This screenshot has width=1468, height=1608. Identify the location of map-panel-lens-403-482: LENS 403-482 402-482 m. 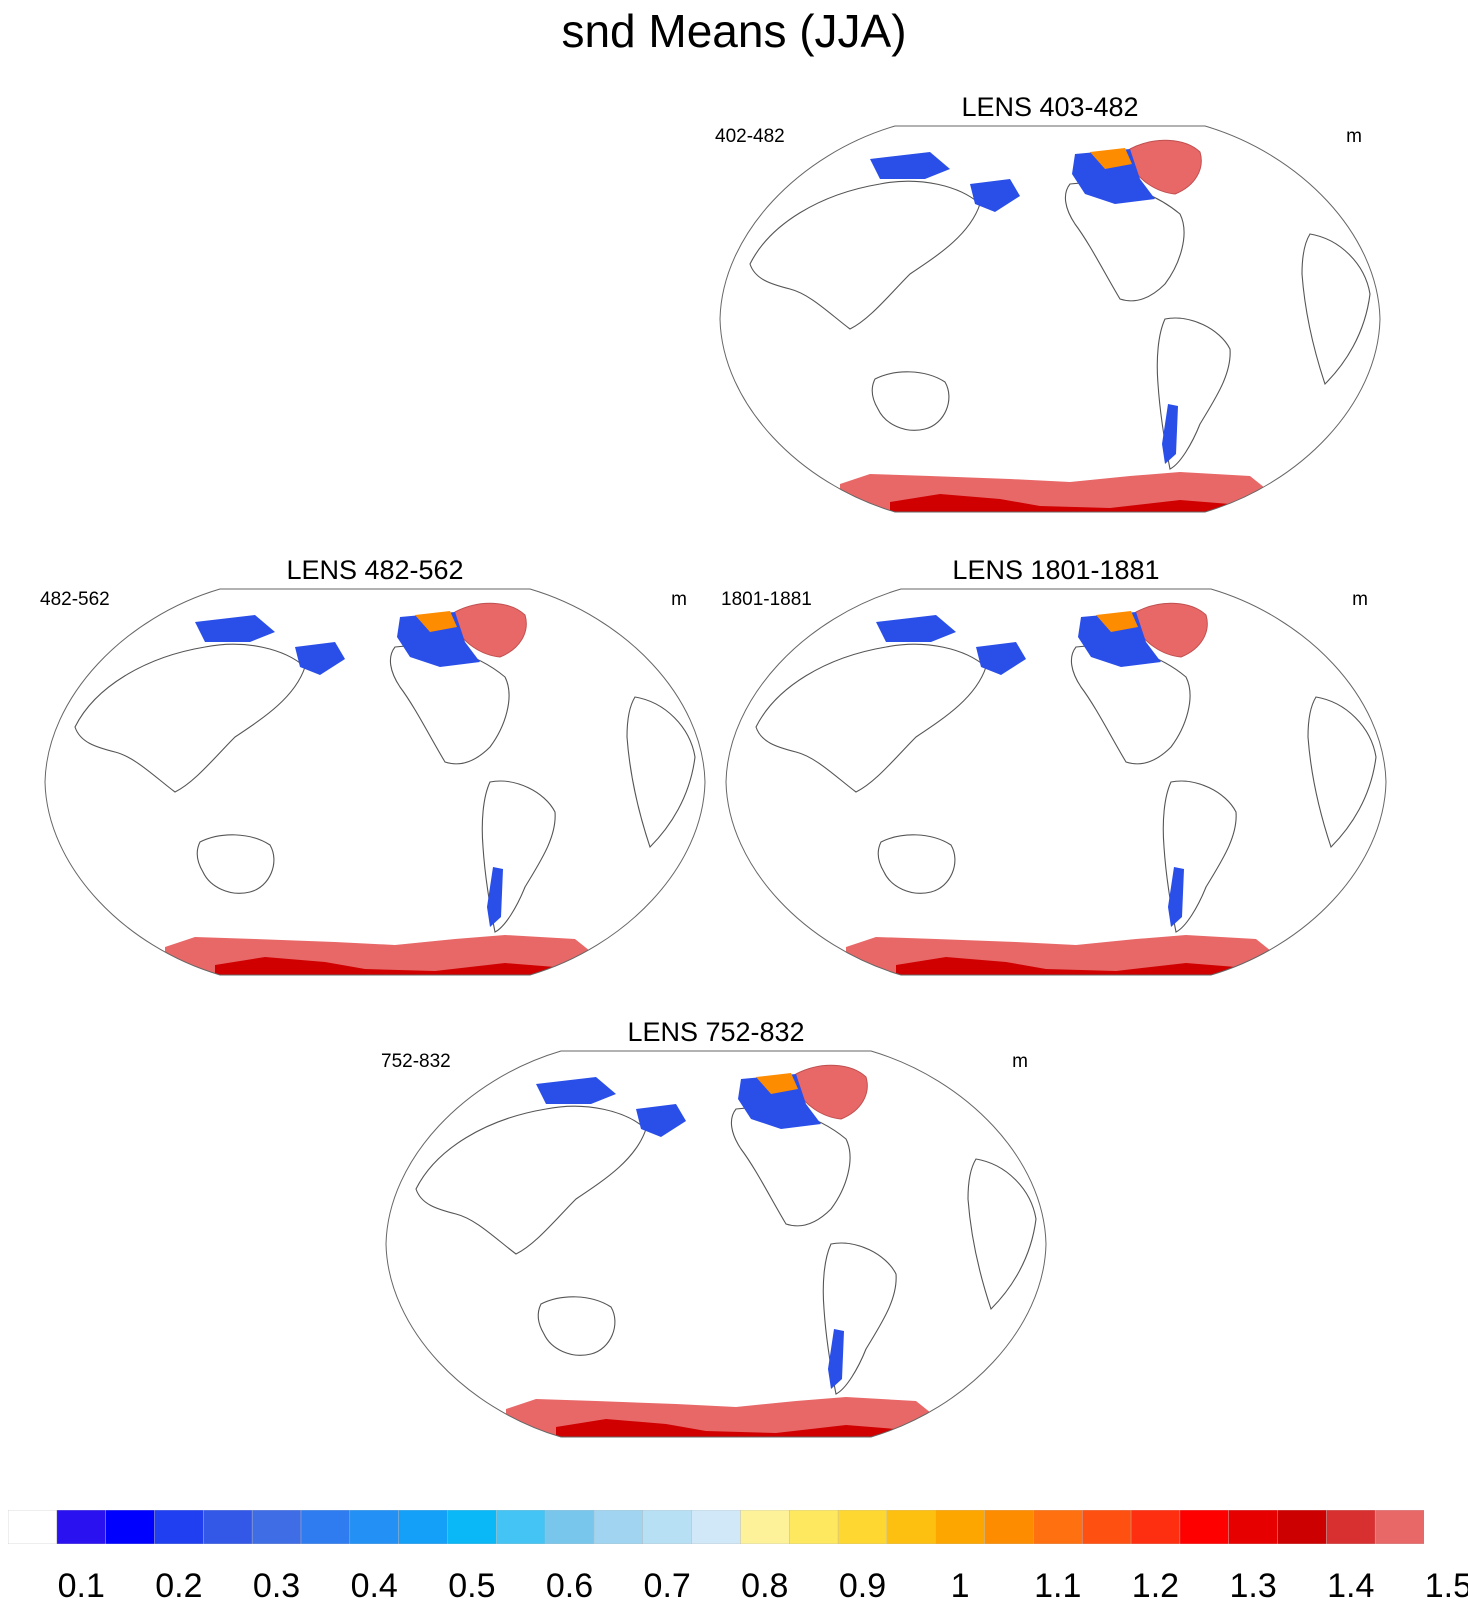
(1050, 302).